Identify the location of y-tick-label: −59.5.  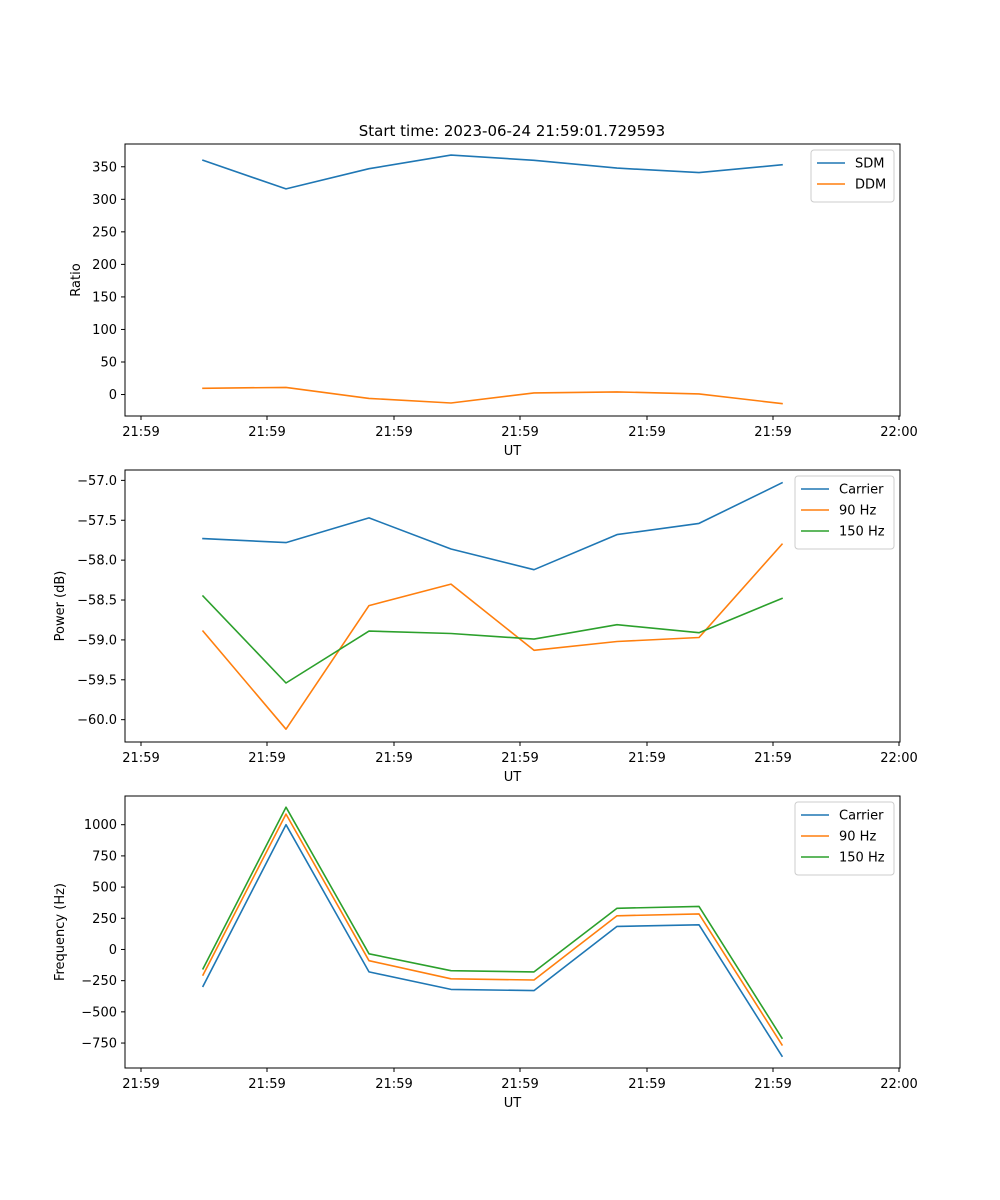
(97, 680).